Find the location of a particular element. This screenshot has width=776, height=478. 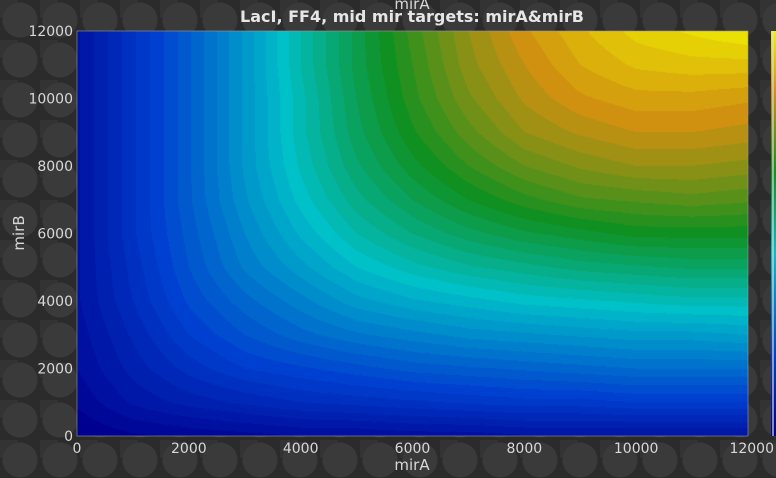

x-tick-label: 8000 is located at coordinates (525, 449).